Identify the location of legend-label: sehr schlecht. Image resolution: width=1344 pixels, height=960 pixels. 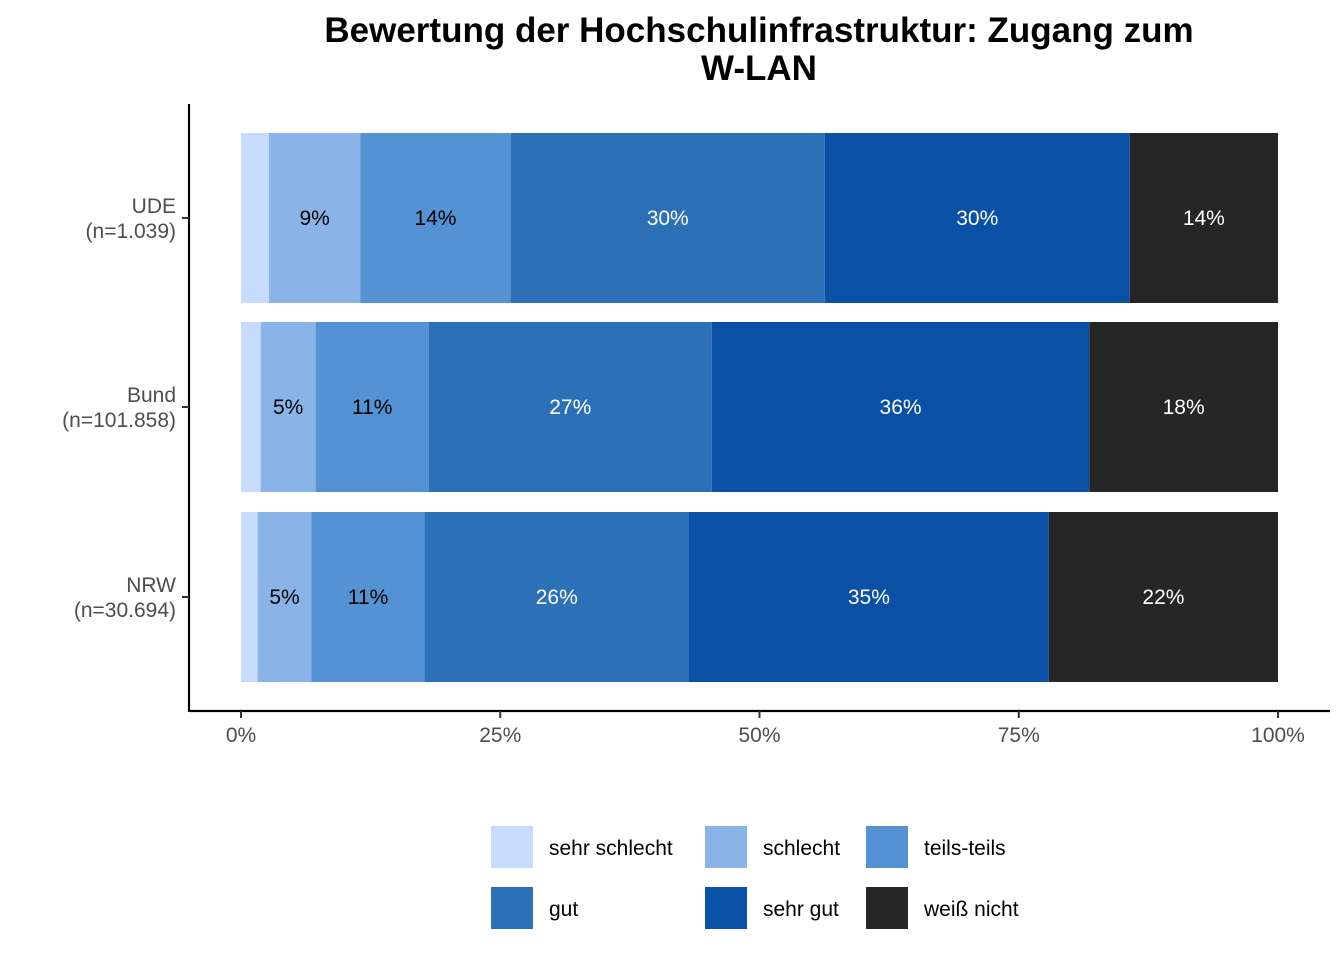
(611, 848).